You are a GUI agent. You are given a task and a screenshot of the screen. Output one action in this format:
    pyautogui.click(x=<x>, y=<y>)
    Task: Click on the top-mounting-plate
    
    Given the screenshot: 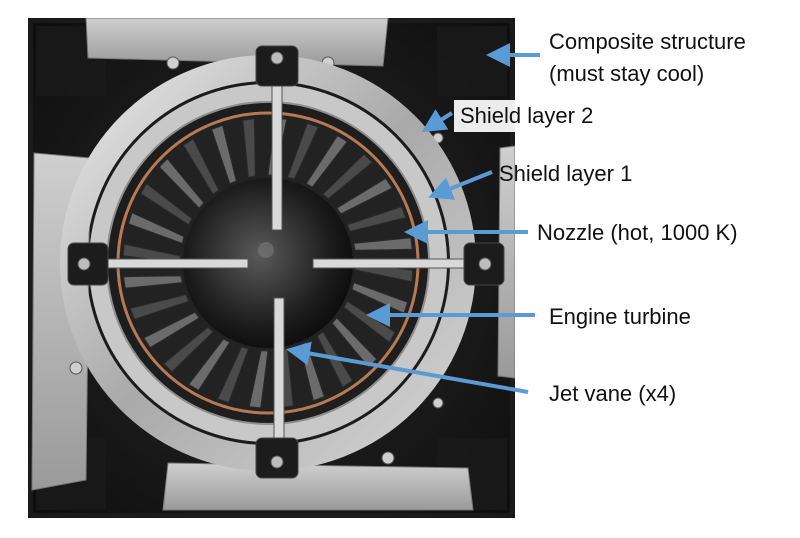 What is the action you would take?
    pyautogui.click(x=237, y=42)
    